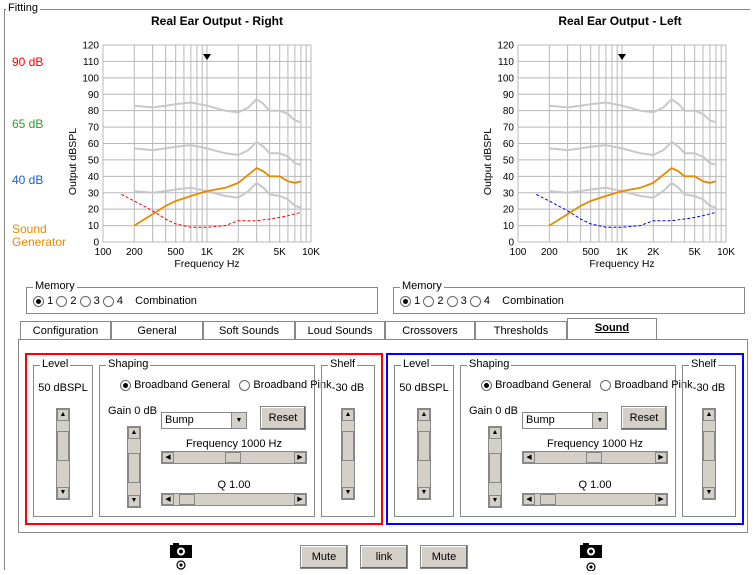 The width and height of the screenshot is (753, 575). What do you see at coordinates (621, 264) in the screenshot?
I see `x-axis-label: Frequency Hz` at bounding box center [621, 264].